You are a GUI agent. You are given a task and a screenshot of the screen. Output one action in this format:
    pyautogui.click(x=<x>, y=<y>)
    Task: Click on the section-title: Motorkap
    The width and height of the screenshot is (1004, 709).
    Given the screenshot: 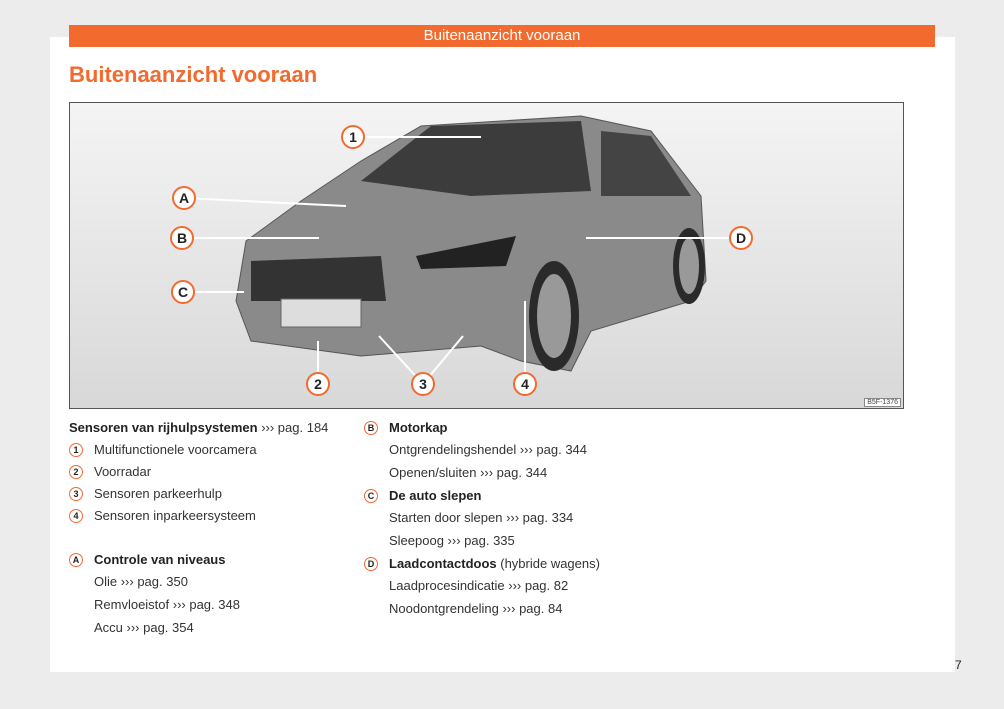 What is the action you would take?
    pyautogui.click(x=418, y=427)
    